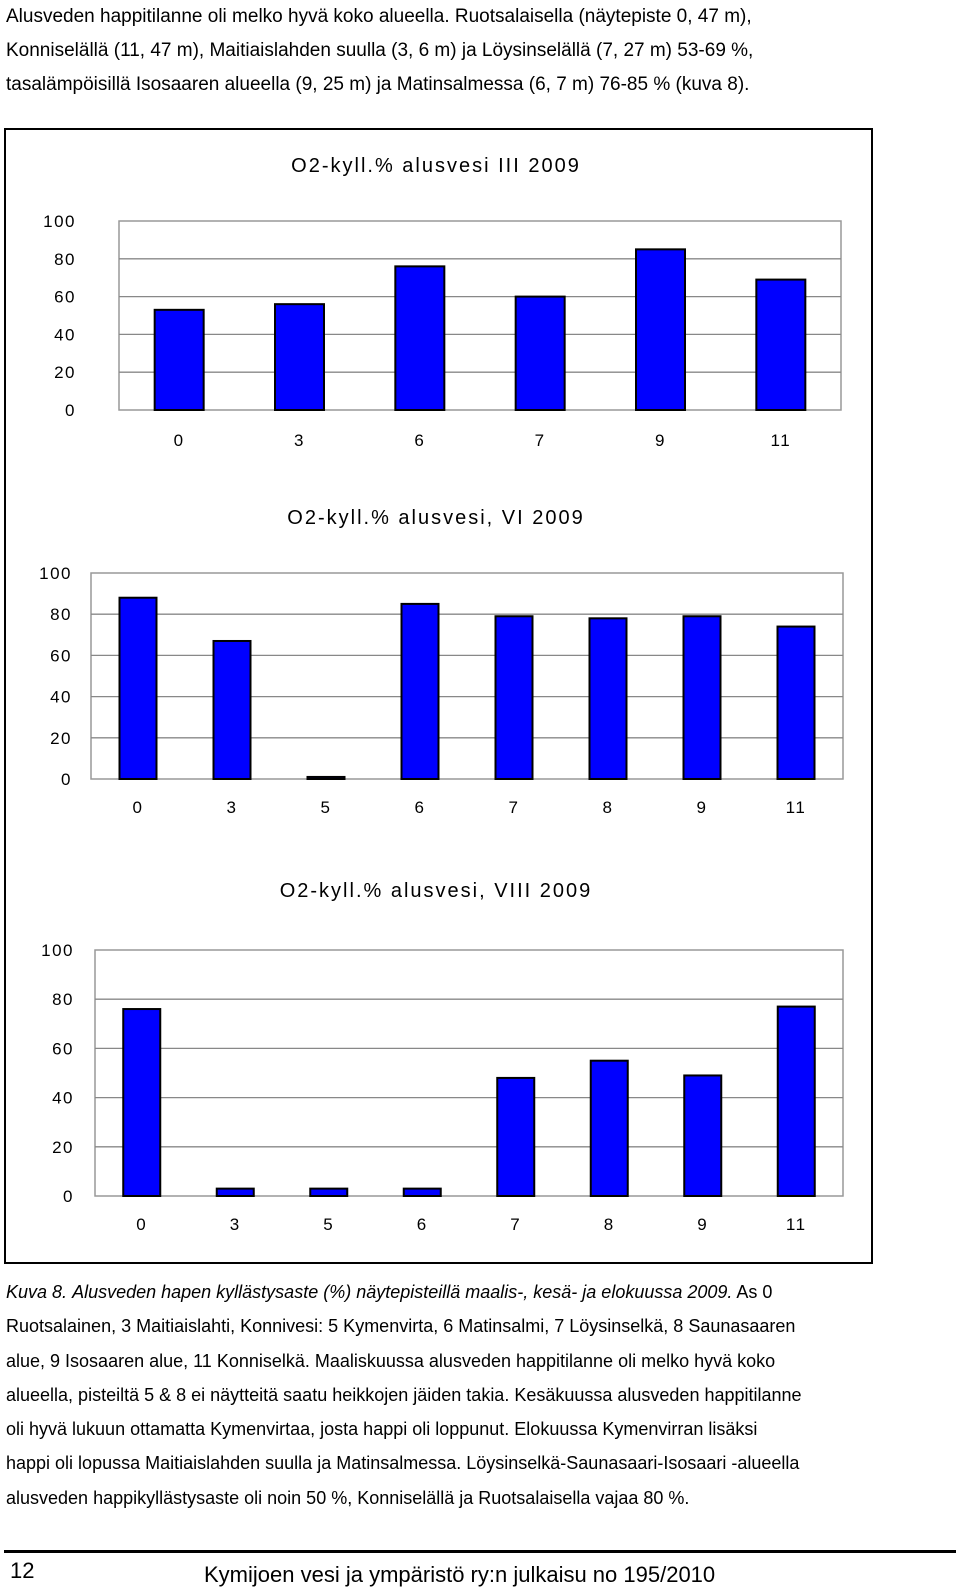 The image size is (960, 1589). Describe the element at coordinates (436, 891) in the screenshot. I see `chart-title: O2-kyll.% alusvesi, VIII 2009` at that location.